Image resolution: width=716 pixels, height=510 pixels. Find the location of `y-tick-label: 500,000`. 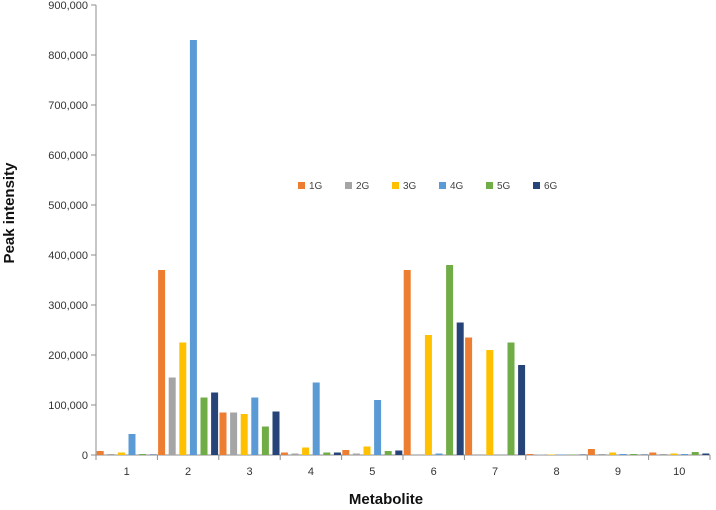

y-tick-label: 500,000 is located at coordinates (68, 206).